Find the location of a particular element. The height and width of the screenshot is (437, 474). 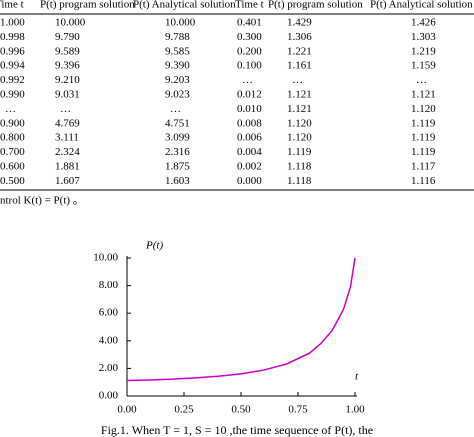

table-cell: 0.998 is located at coordinates (12, 37).